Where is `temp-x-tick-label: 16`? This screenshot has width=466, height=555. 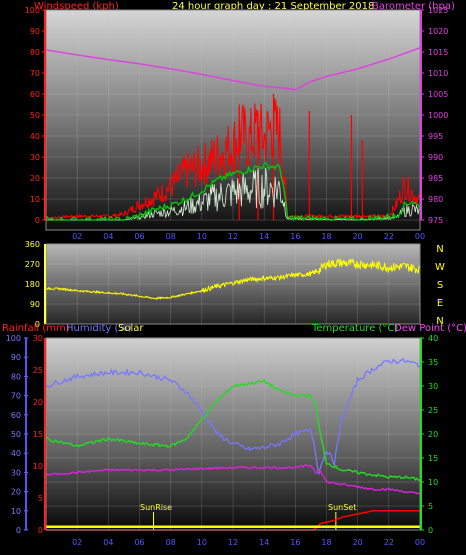
temp-x-tick-label: 16 is located at coordinates (295, 542).